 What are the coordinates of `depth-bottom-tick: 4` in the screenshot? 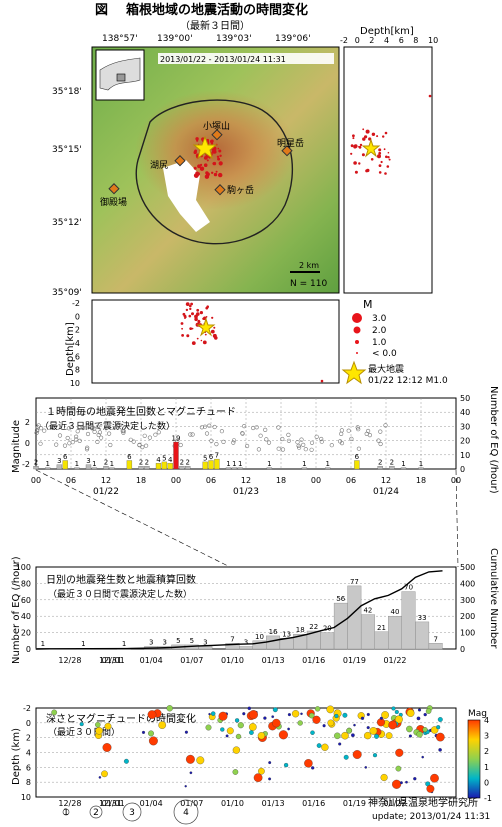 It's located at (77, 343).